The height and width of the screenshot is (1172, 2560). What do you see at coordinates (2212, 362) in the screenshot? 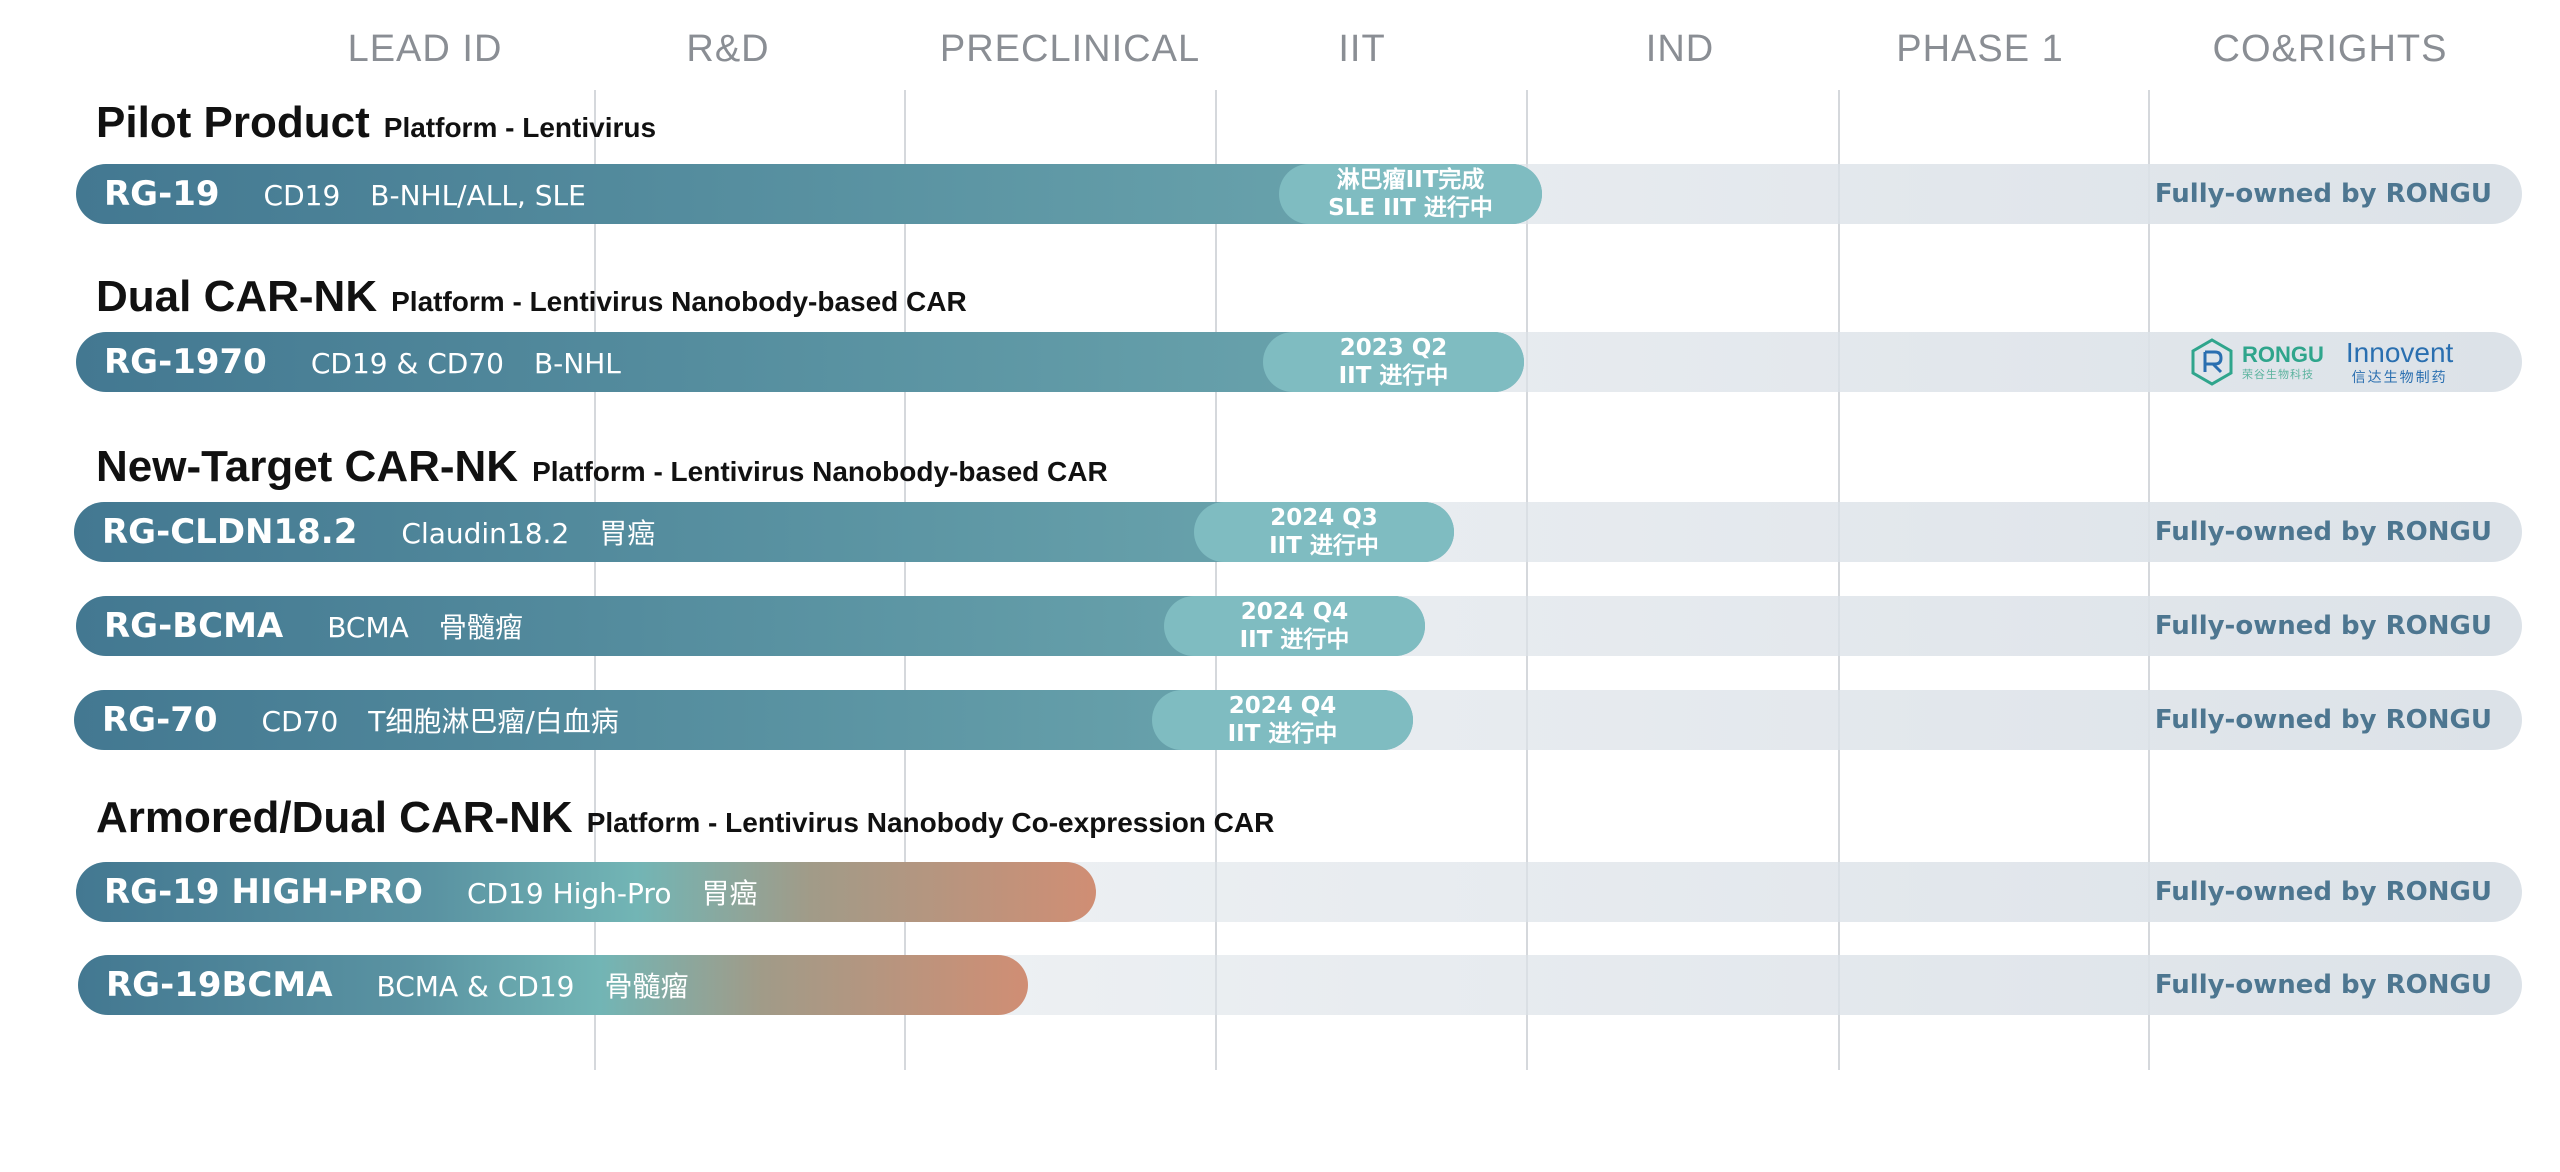
I see `rongu-hexagon-icon` at bounding box center [2212, 362].